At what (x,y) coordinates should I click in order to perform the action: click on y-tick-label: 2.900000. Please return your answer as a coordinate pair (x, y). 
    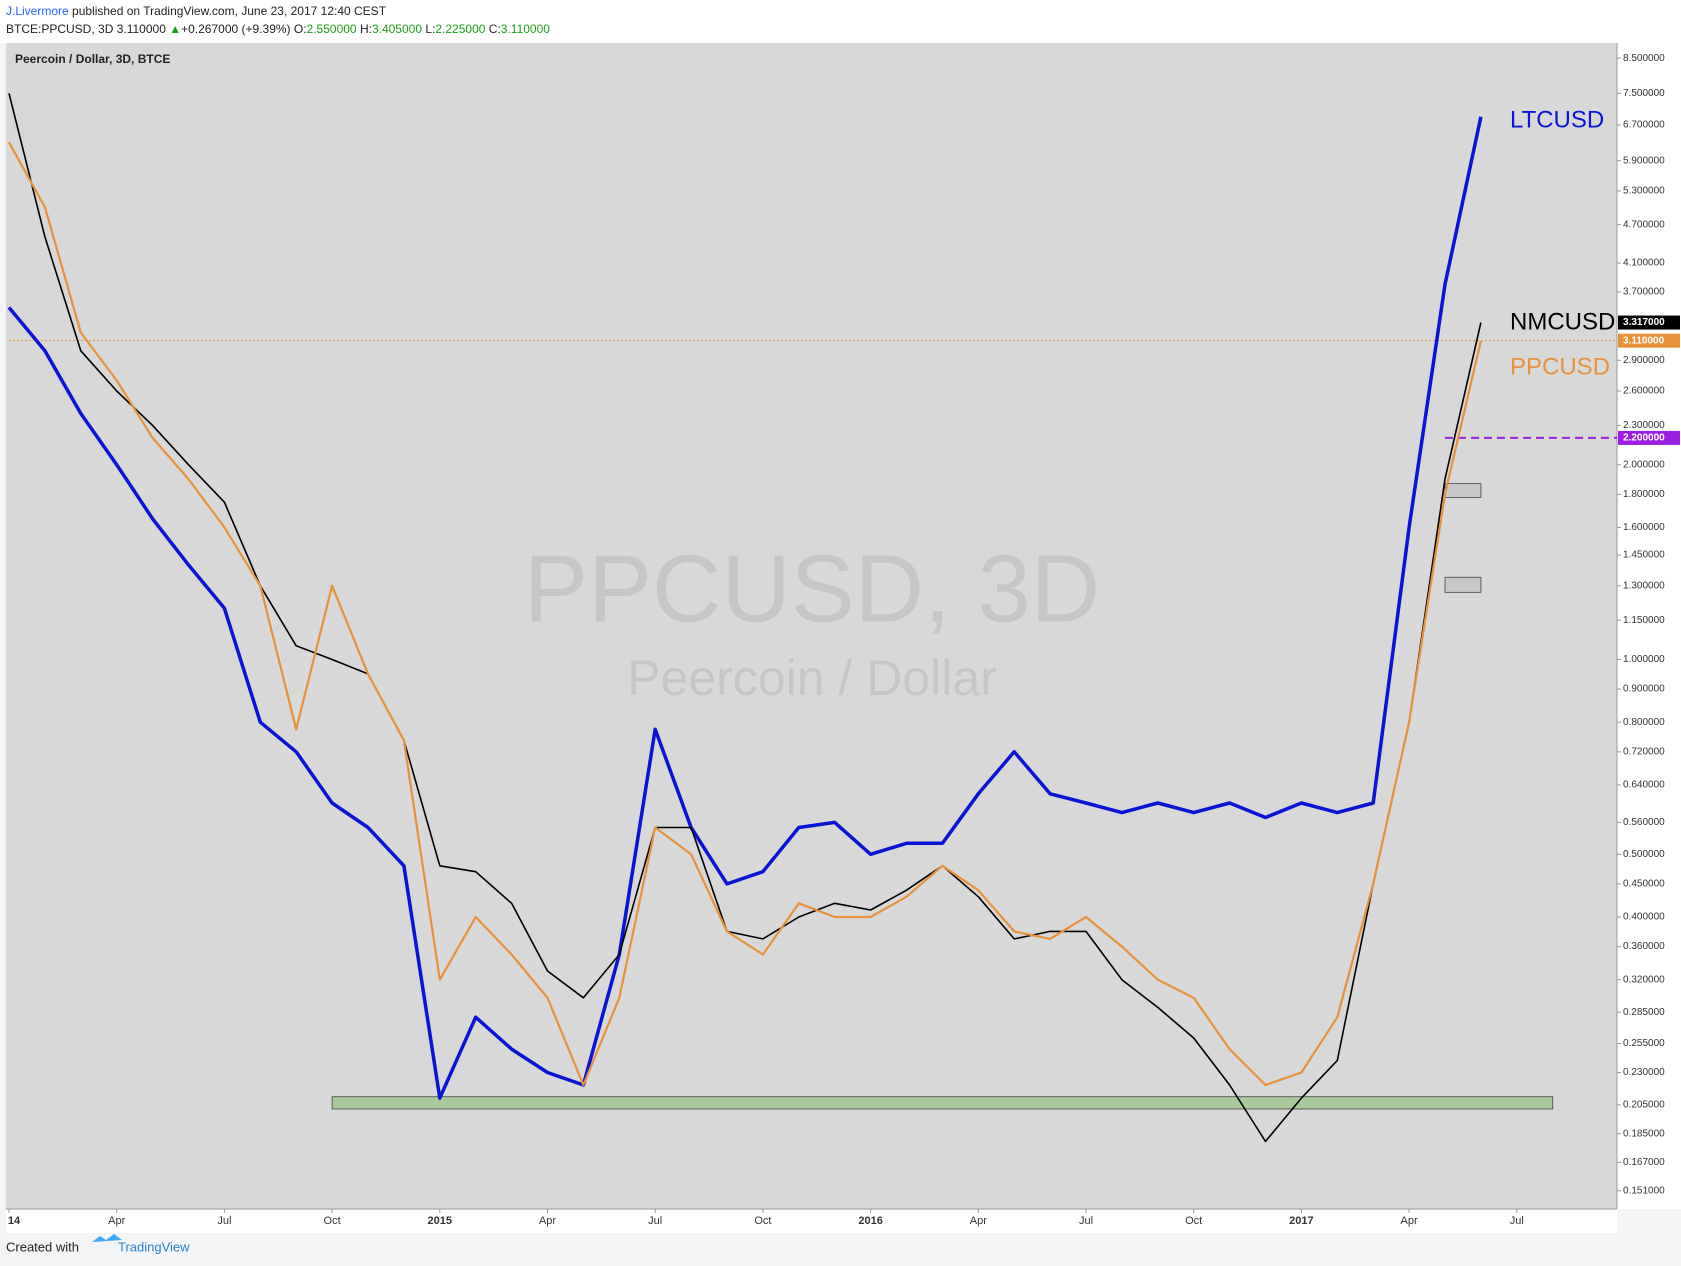
    Looking at the image, I should click on (1644, 360).